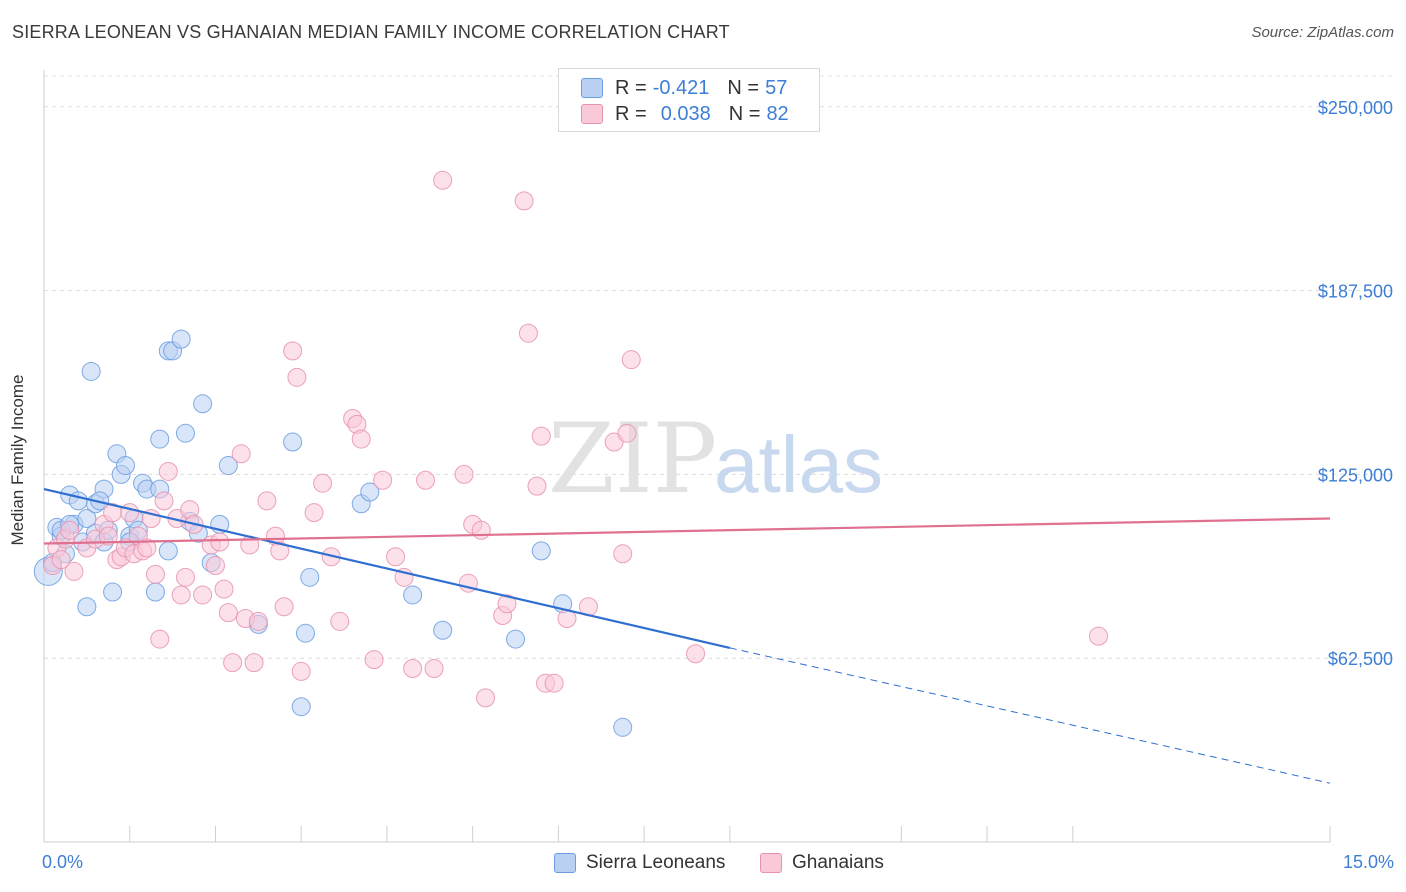 This screenshot has width=1406, height=892. What do you see at coordinates (632, 459) in the screenshot?
I see `watermark-zip: ZIP` at bounding box center [632, 459].